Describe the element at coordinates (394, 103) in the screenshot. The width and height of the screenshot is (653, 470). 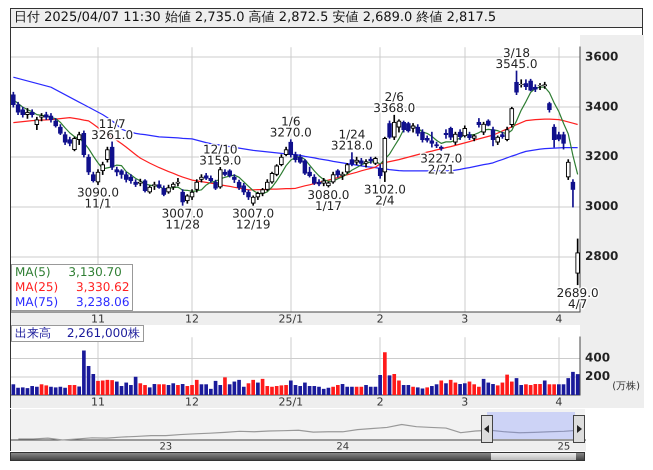
I see `annotation: 2/6 3368.0` at that location.